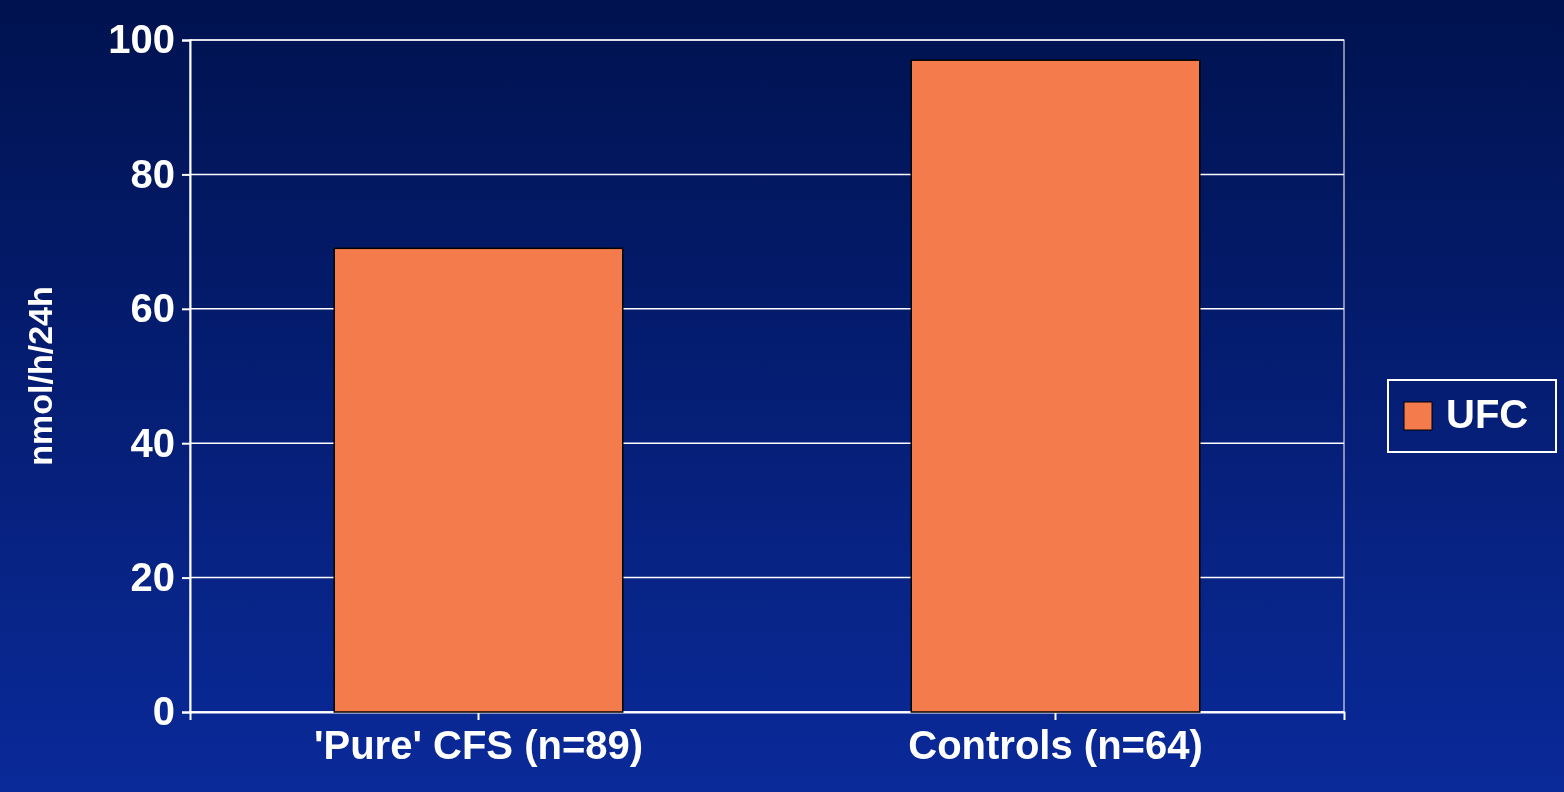 This screenshot has width=1564, height=792. Describe the element at coordinates (478, 745) in the screenshot. I see `x-tick-label: 'Pure' CFS (n=89)` at that location.